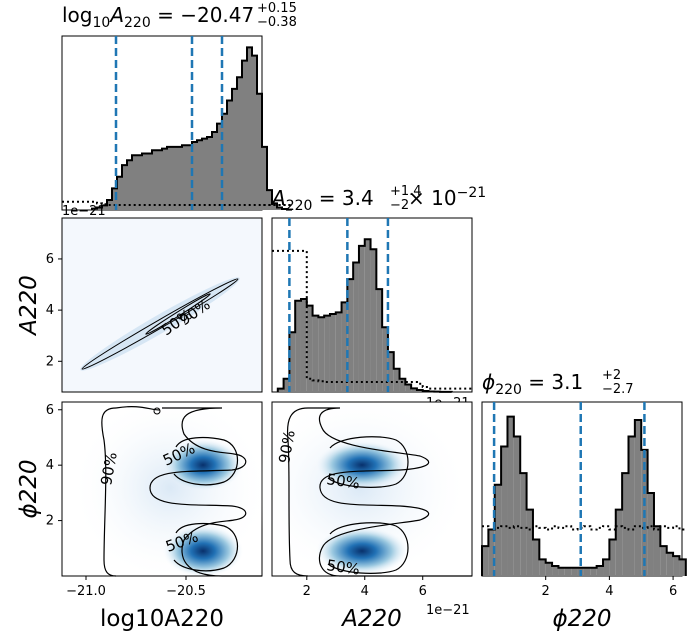 The width and height of the screenshot is (692, 642). I want to click on contour-50-lower, so click(205, 547).